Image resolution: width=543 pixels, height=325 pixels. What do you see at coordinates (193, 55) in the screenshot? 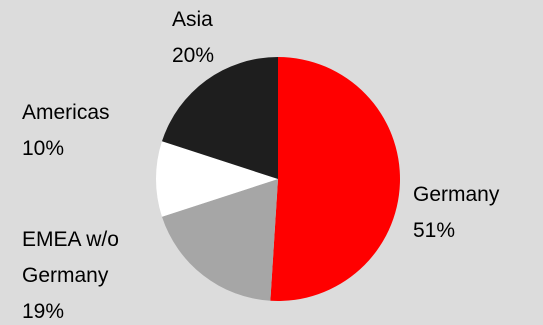
I see `value-label: 20%` at bounding box center [193, 55].